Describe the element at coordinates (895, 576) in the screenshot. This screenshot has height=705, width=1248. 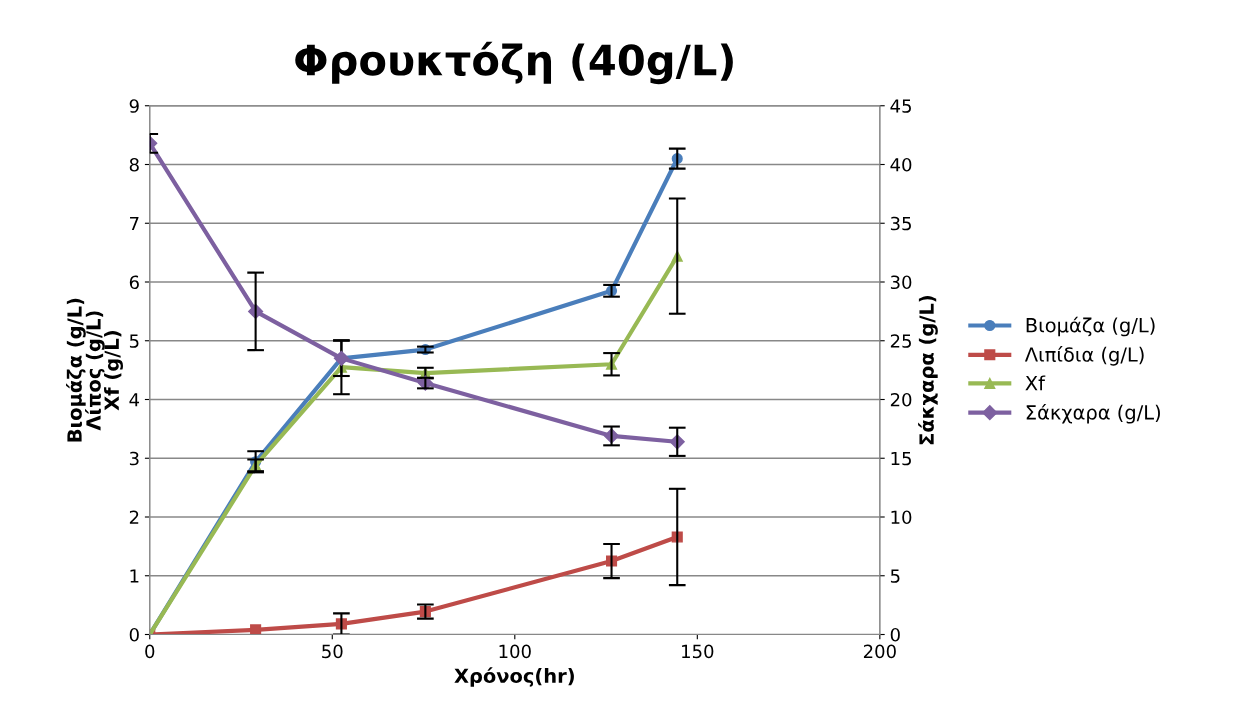
I see `y2-tick-label: 5` at that location.